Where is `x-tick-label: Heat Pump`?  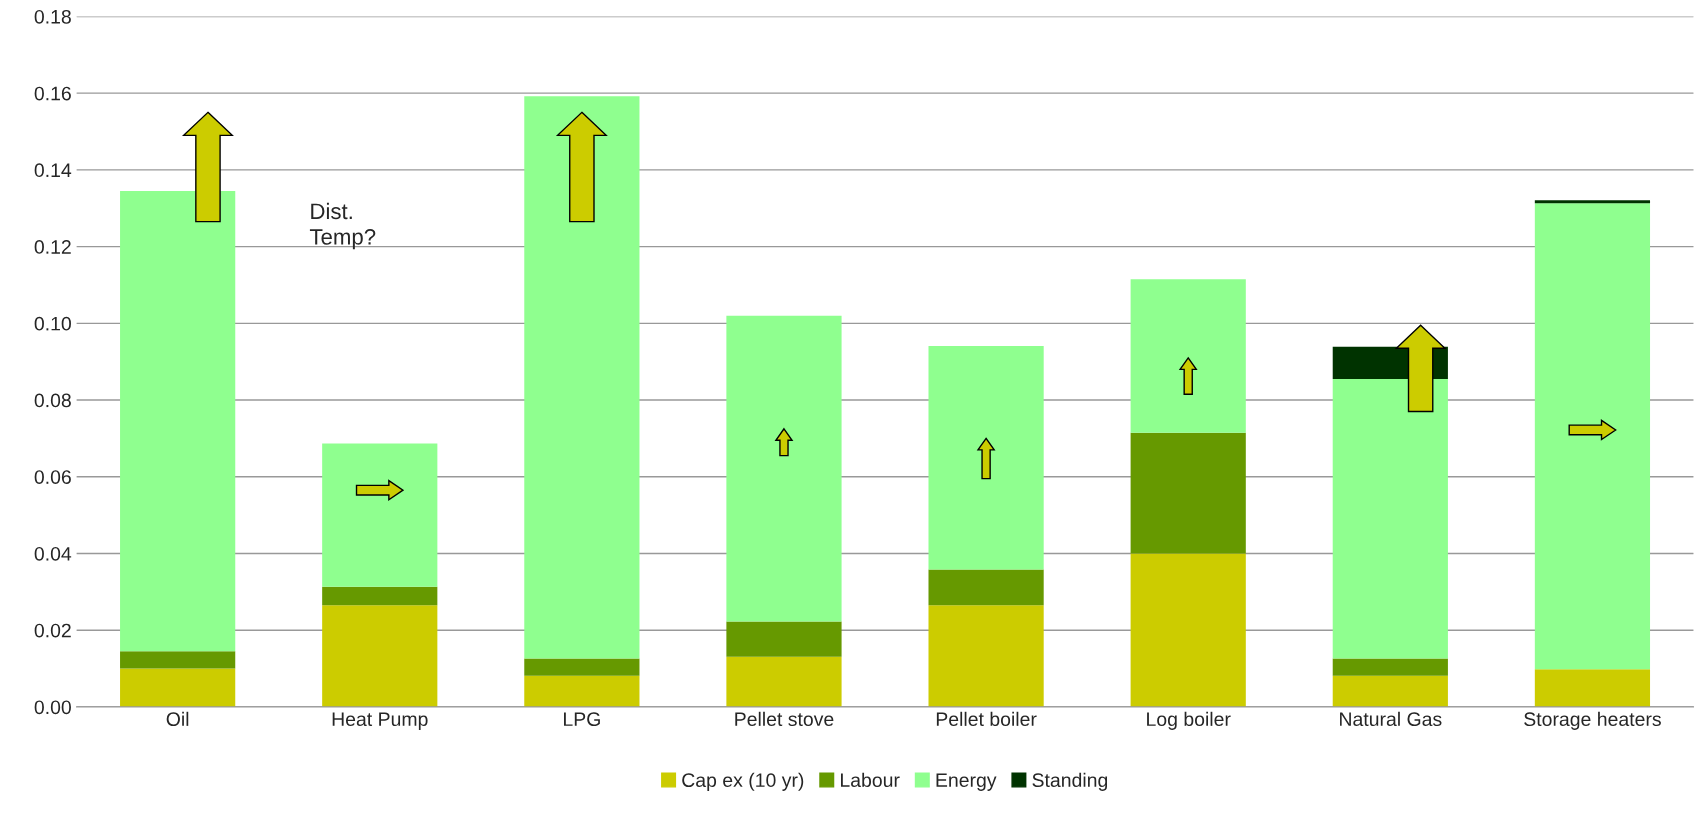
x-tick-label: Heat Pump is located at coordinates (380, 721).